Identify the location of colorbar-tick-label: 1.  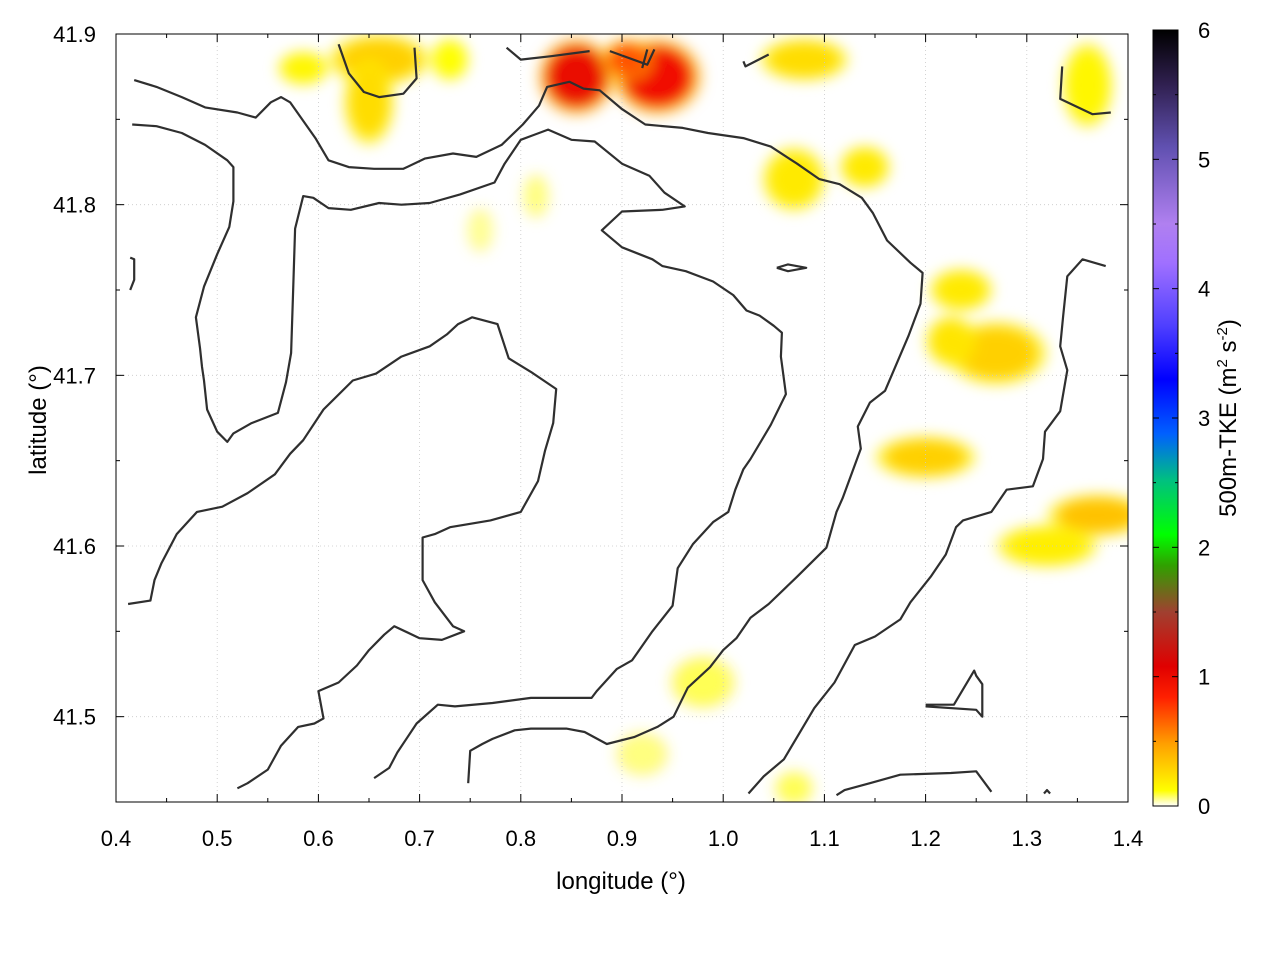
(1204, 677).